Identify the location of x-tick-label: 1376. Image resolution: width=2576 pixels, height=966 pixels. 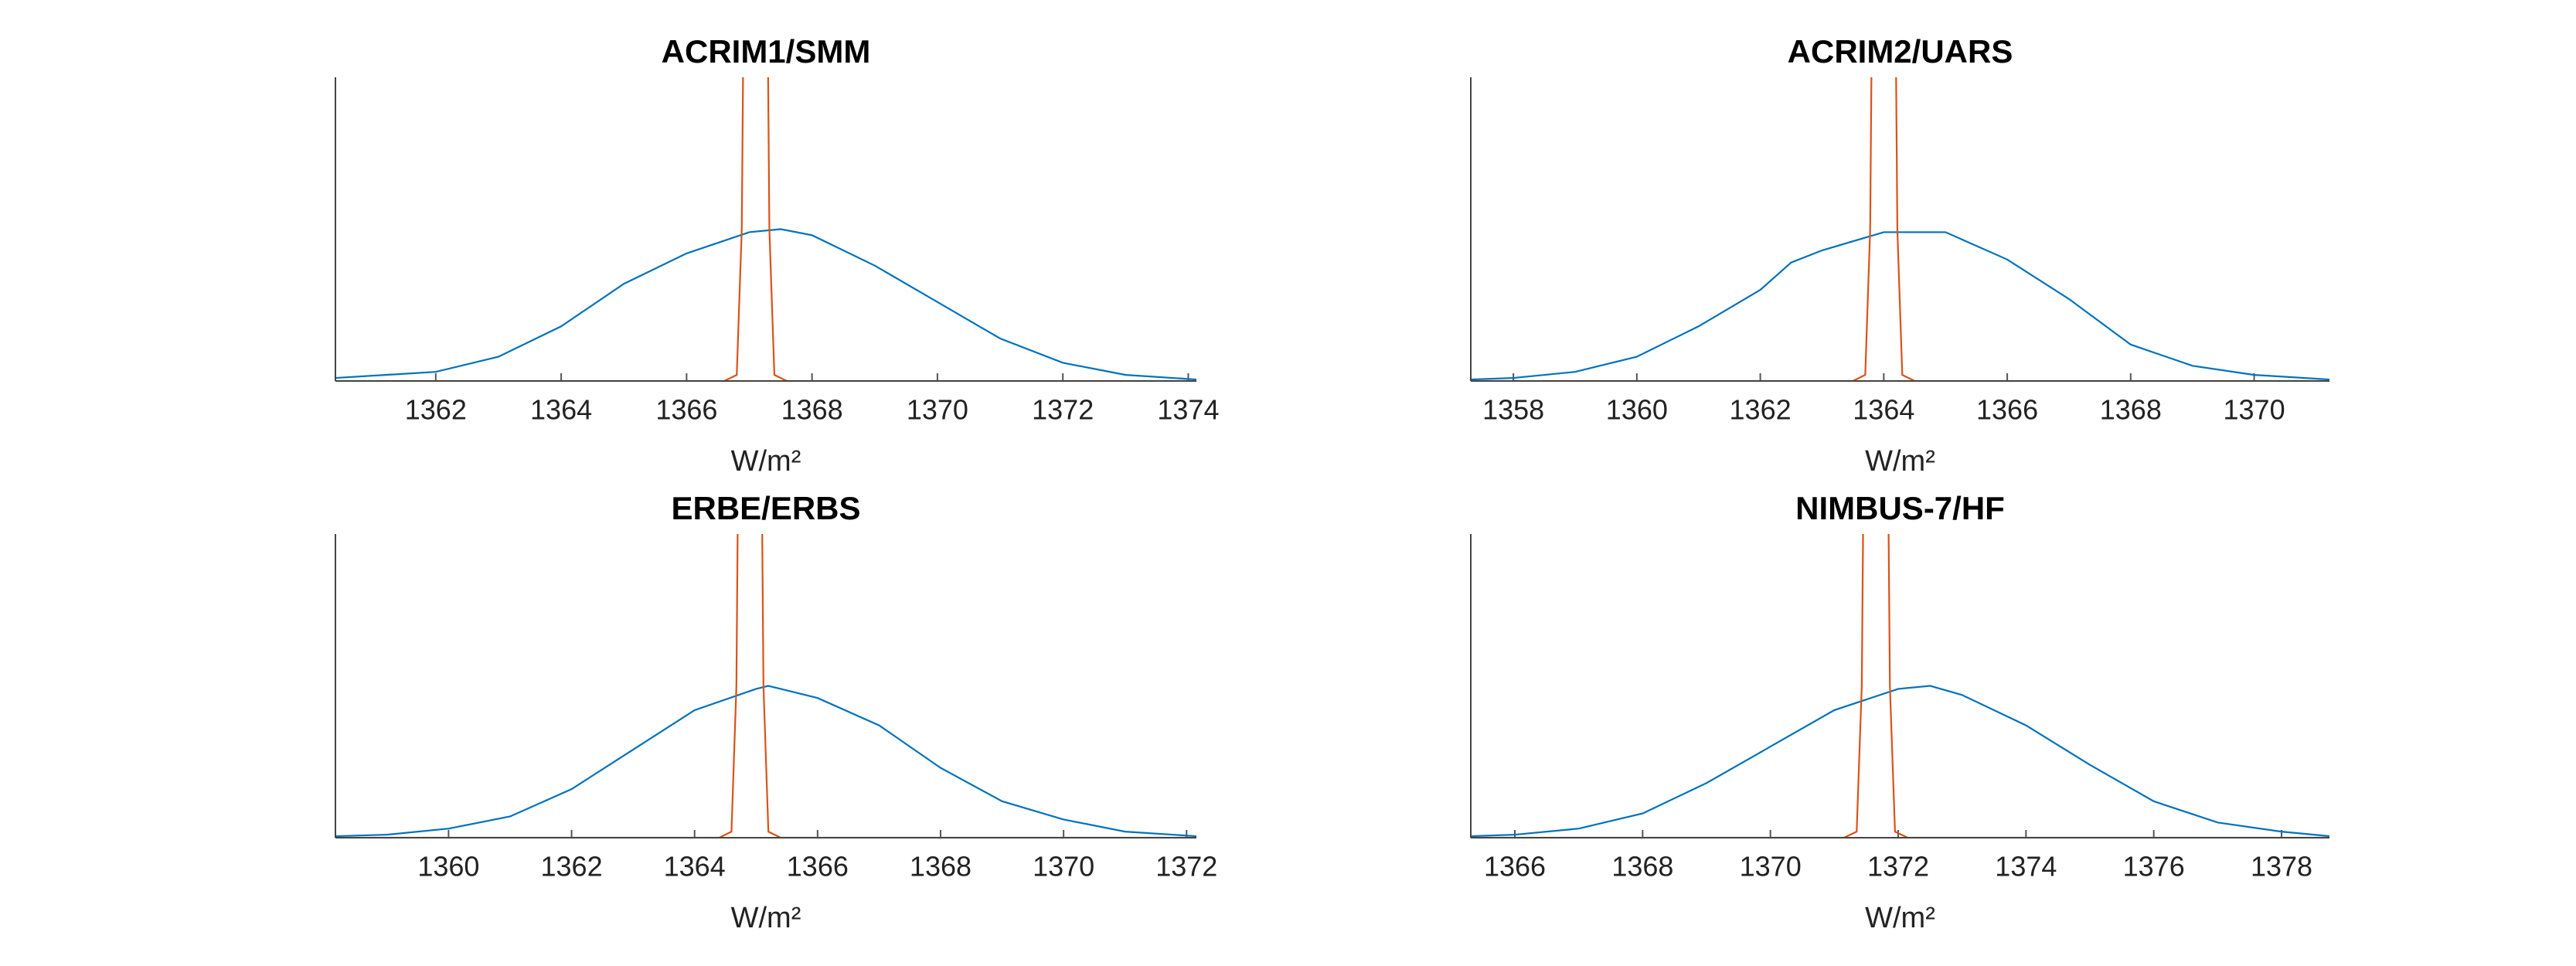
(2154, 867).